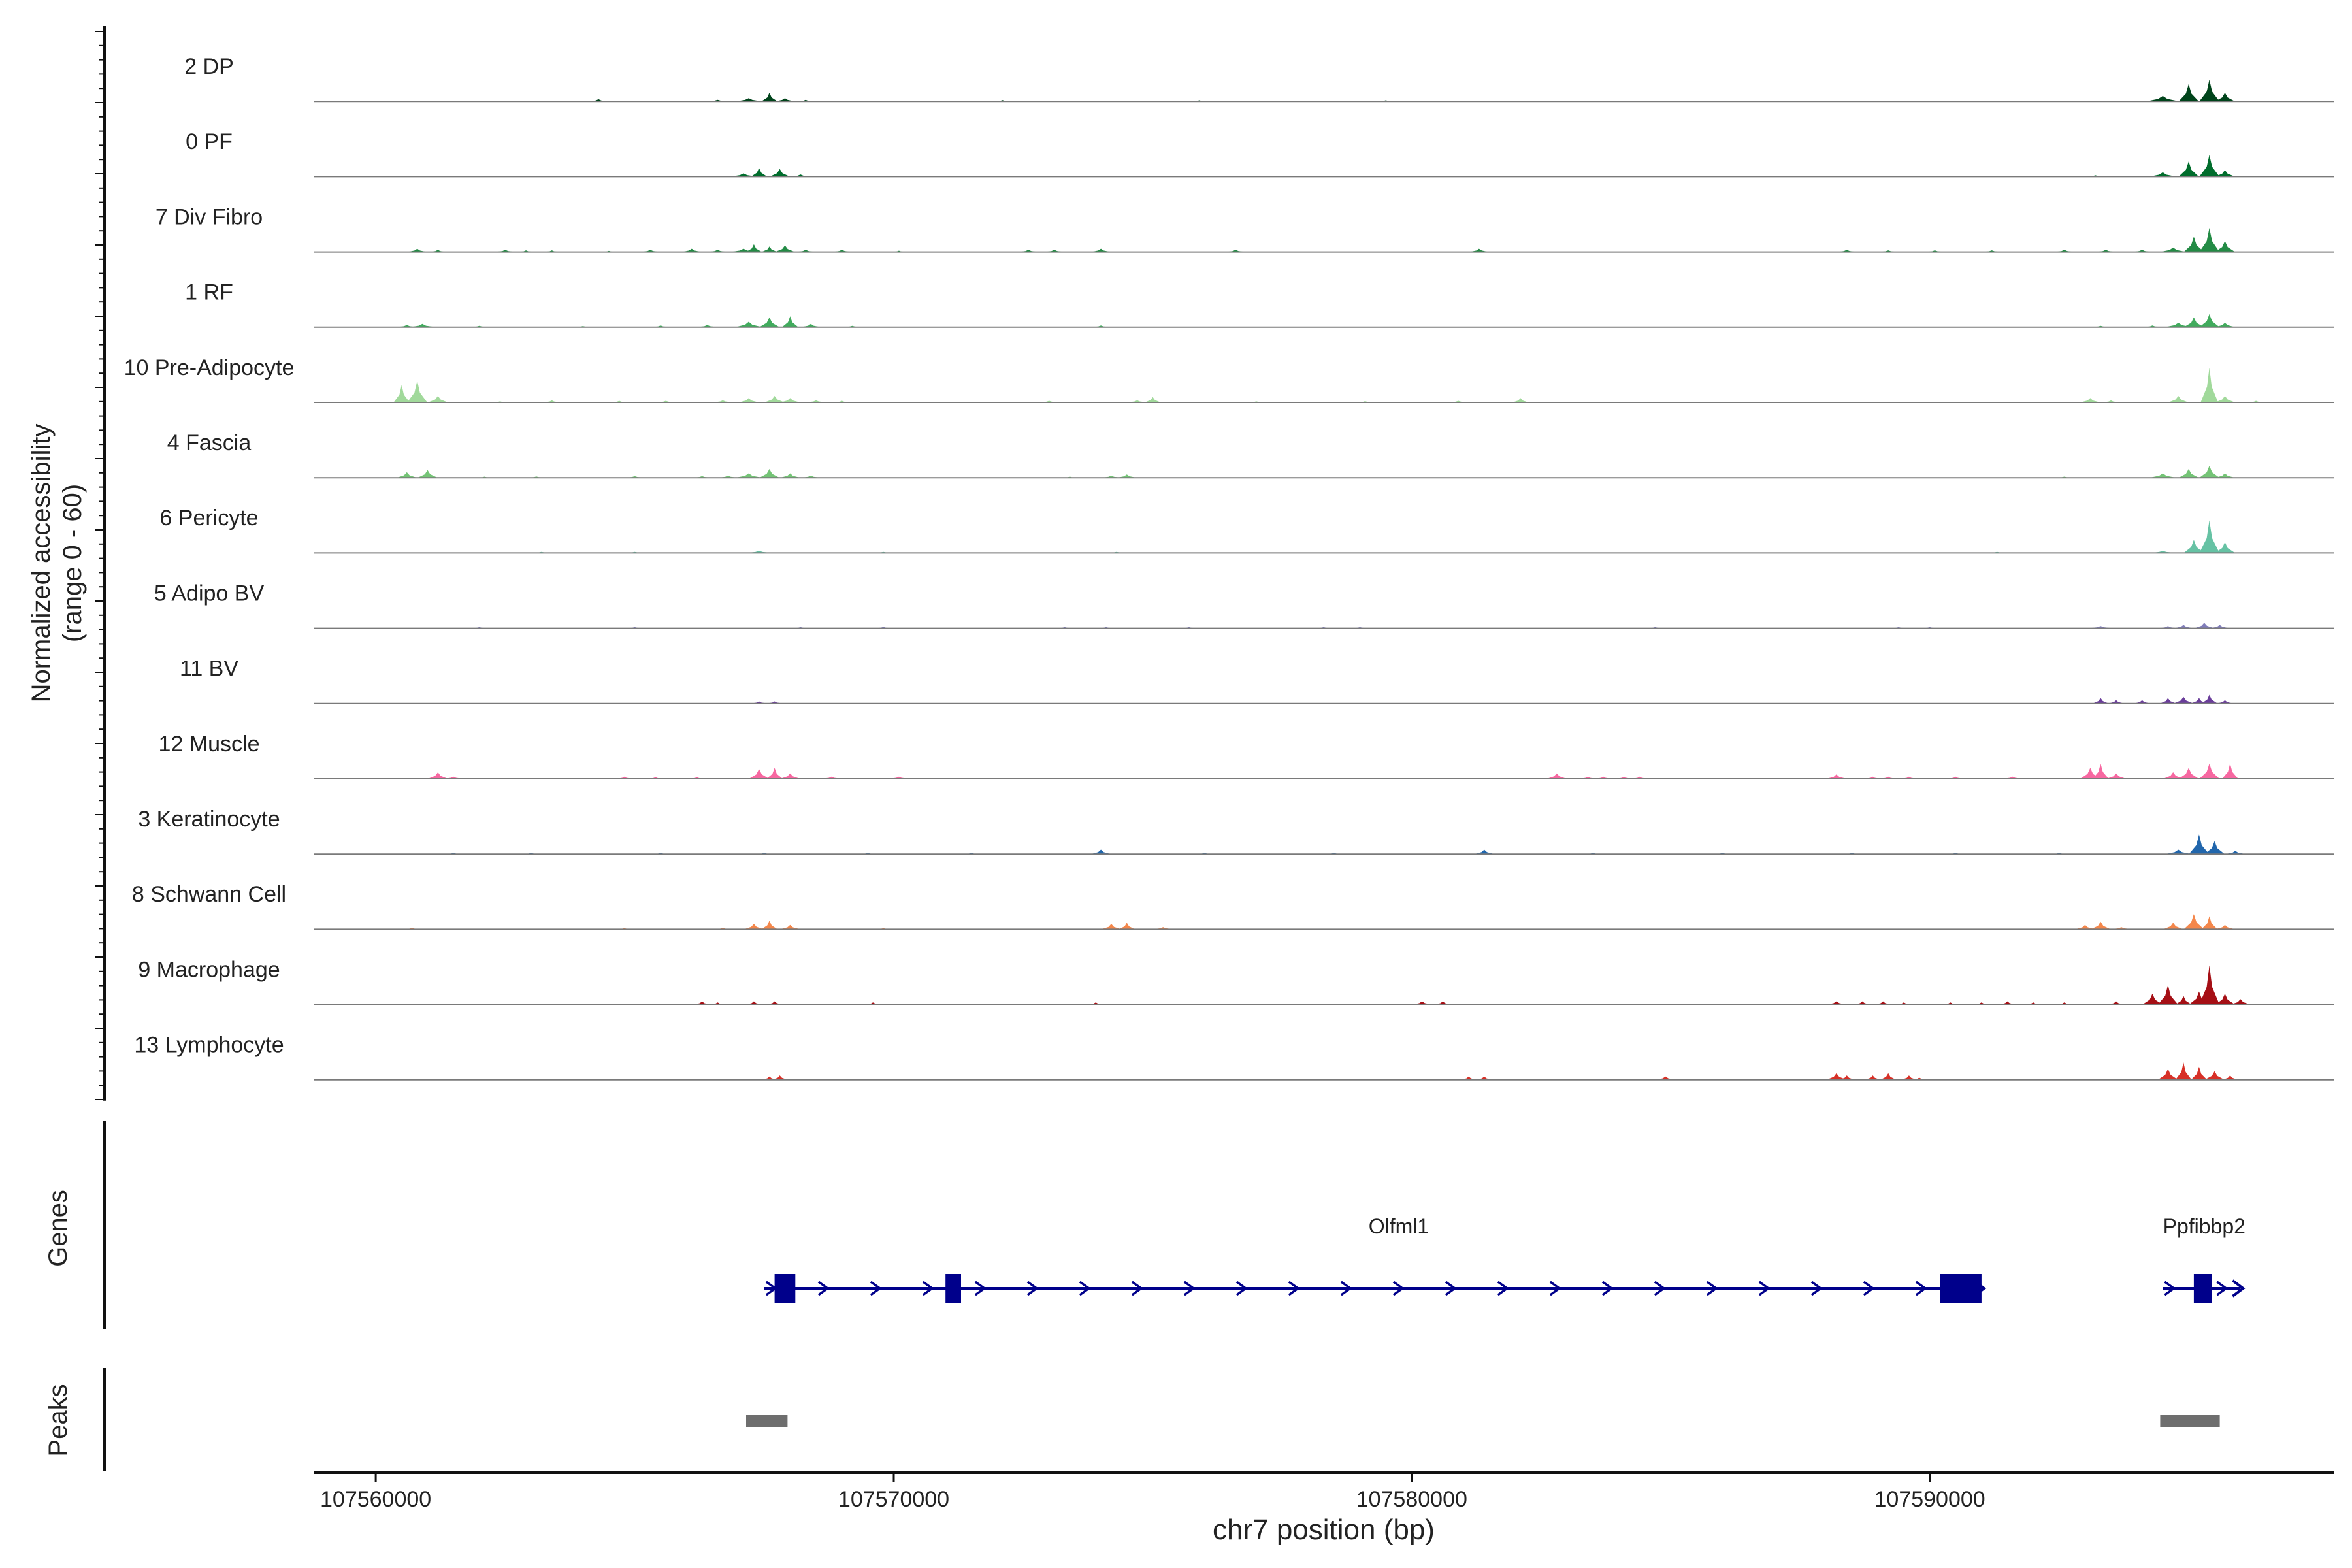 Image resolution: width=2352 pixels, height=1568 pixels. What do you see at coordinates (209, 141) in the screenshot?
I see `row-label-0-pf: 0 PF` at bounding box center [209, 141].